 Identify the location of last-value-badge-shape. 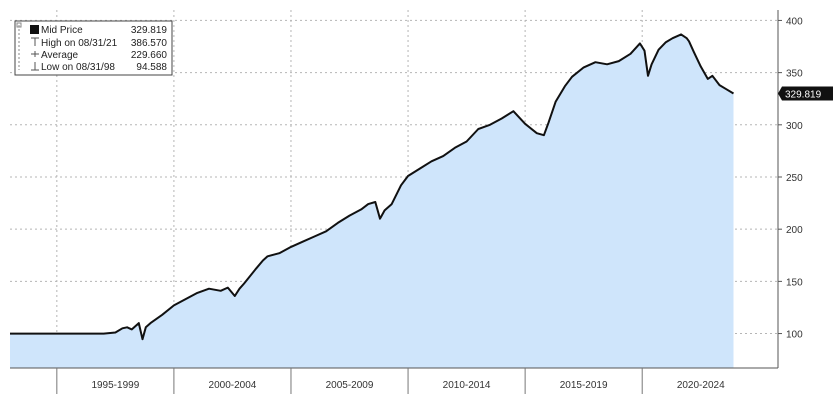
(805, 93).